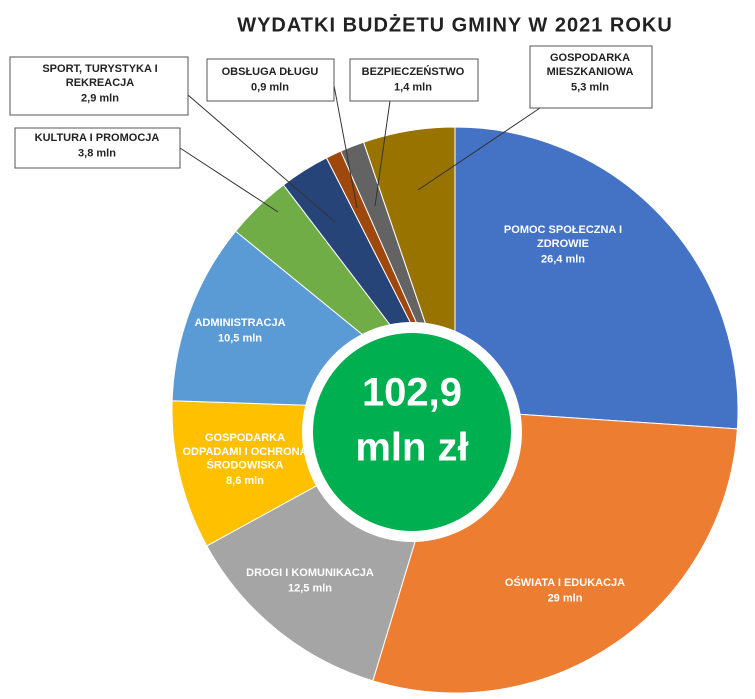  I want to click on segment-label: GOSPODARKA ODPADAMI I OCHRONA ŚRODOWISKA, so click(244, 452).